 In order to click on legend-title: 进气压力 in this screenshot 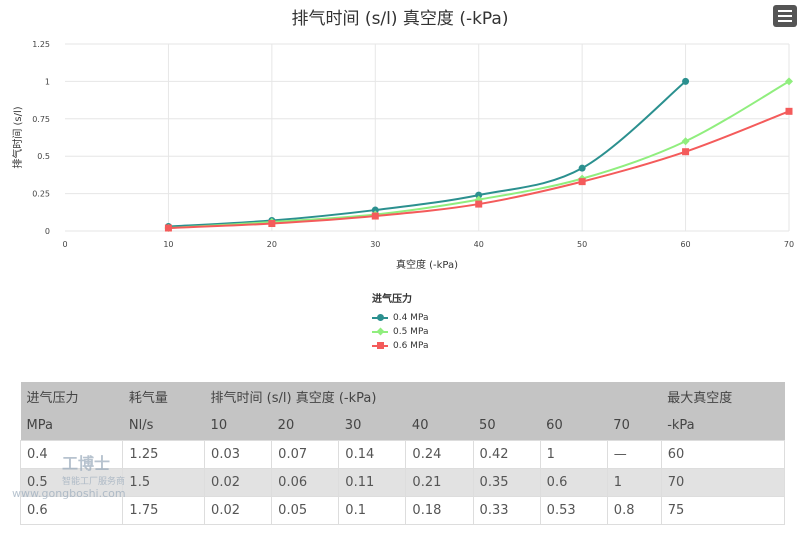, I will do `click(392, 299)`.